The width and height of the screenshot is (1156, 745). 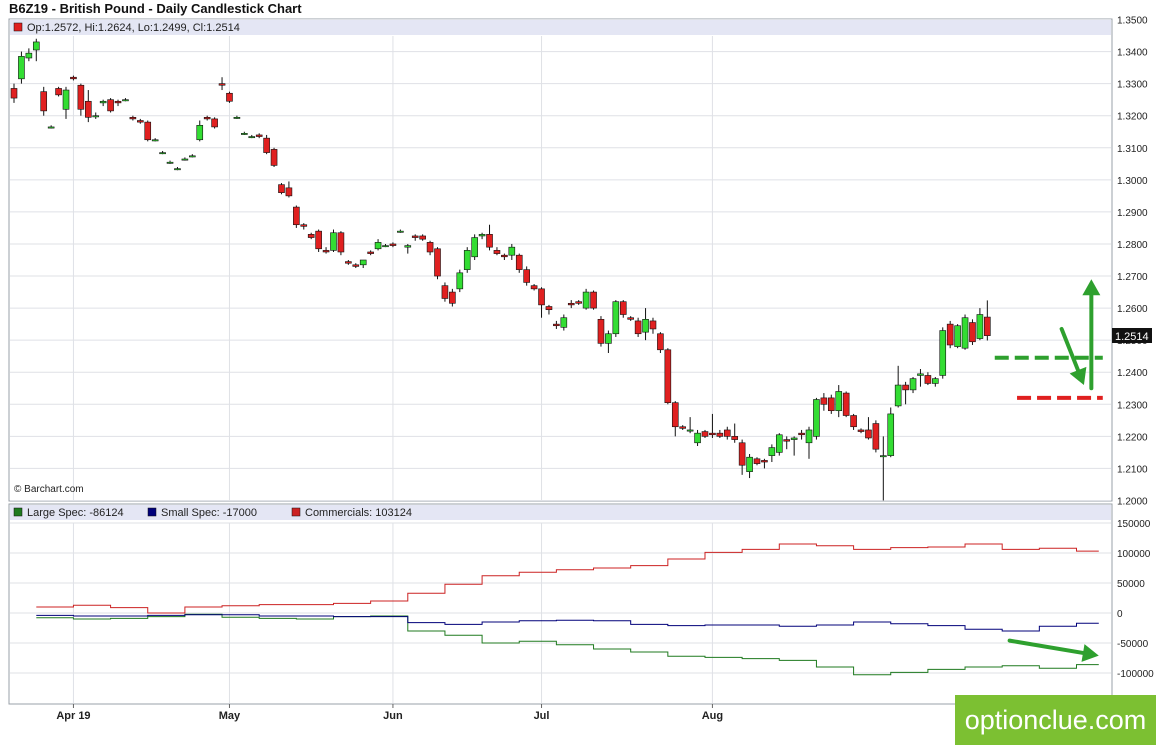 I want to click on arrow-shaft, so click(x=1070, y=349).